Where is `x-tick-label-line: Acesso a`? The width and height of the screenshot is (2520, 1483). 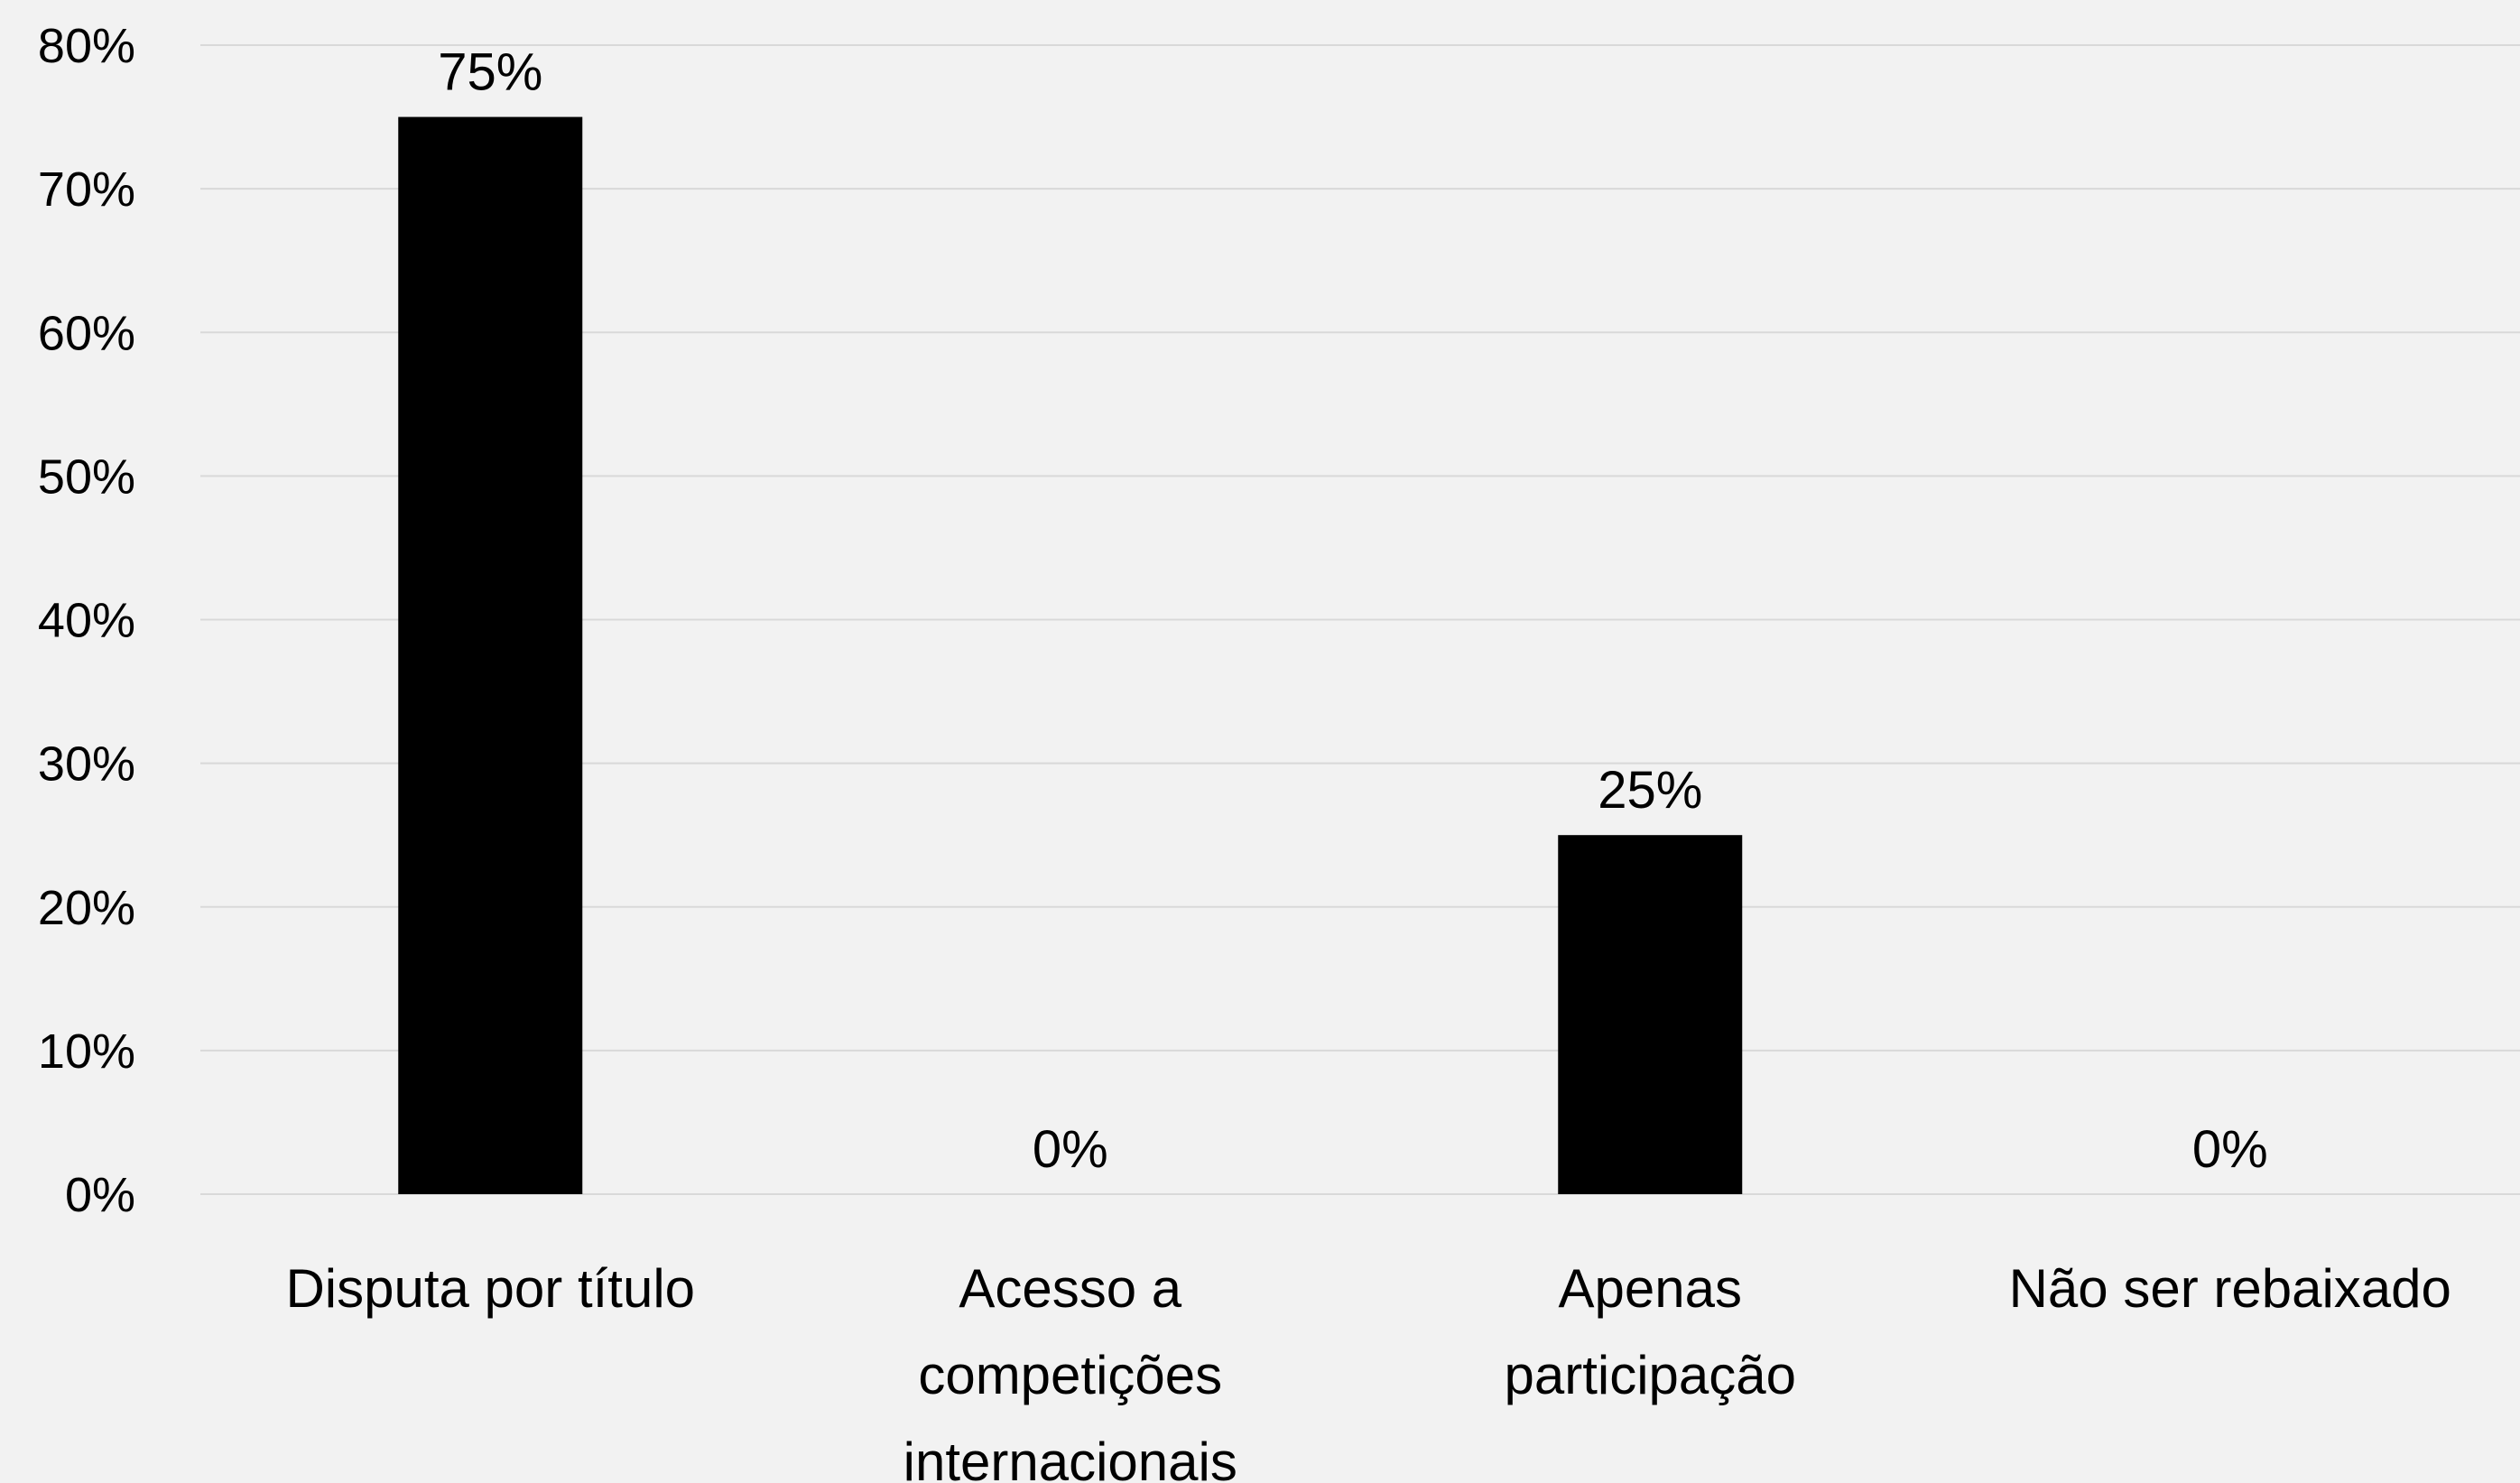
x-tick-label-line: Acesso a is located at coordinates (1070, 1288).